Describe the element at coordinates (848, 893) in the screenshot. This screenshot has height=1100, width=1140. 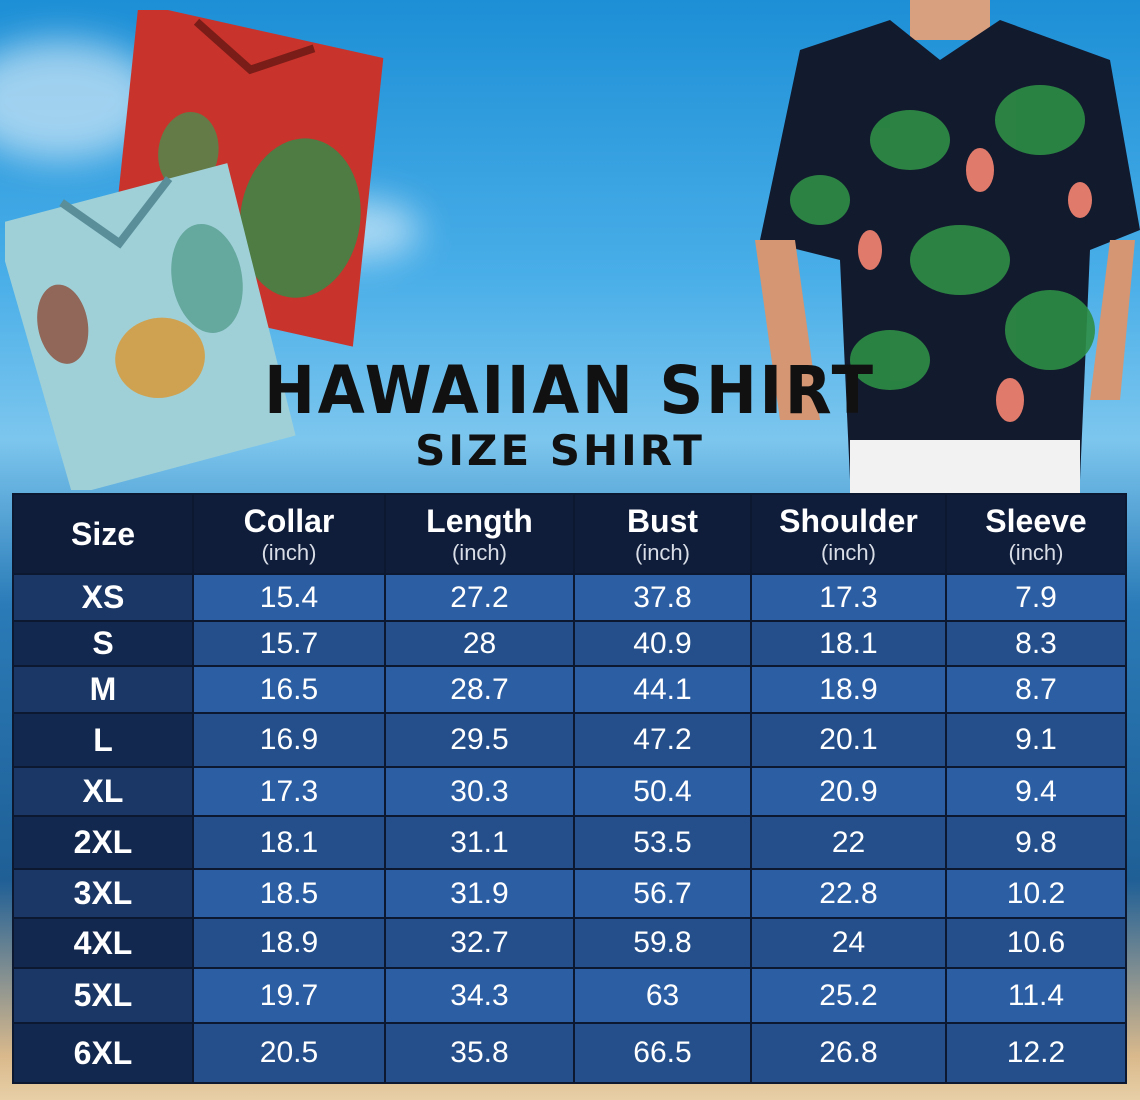
I see `cell-shoulder: 22.8` at that location.